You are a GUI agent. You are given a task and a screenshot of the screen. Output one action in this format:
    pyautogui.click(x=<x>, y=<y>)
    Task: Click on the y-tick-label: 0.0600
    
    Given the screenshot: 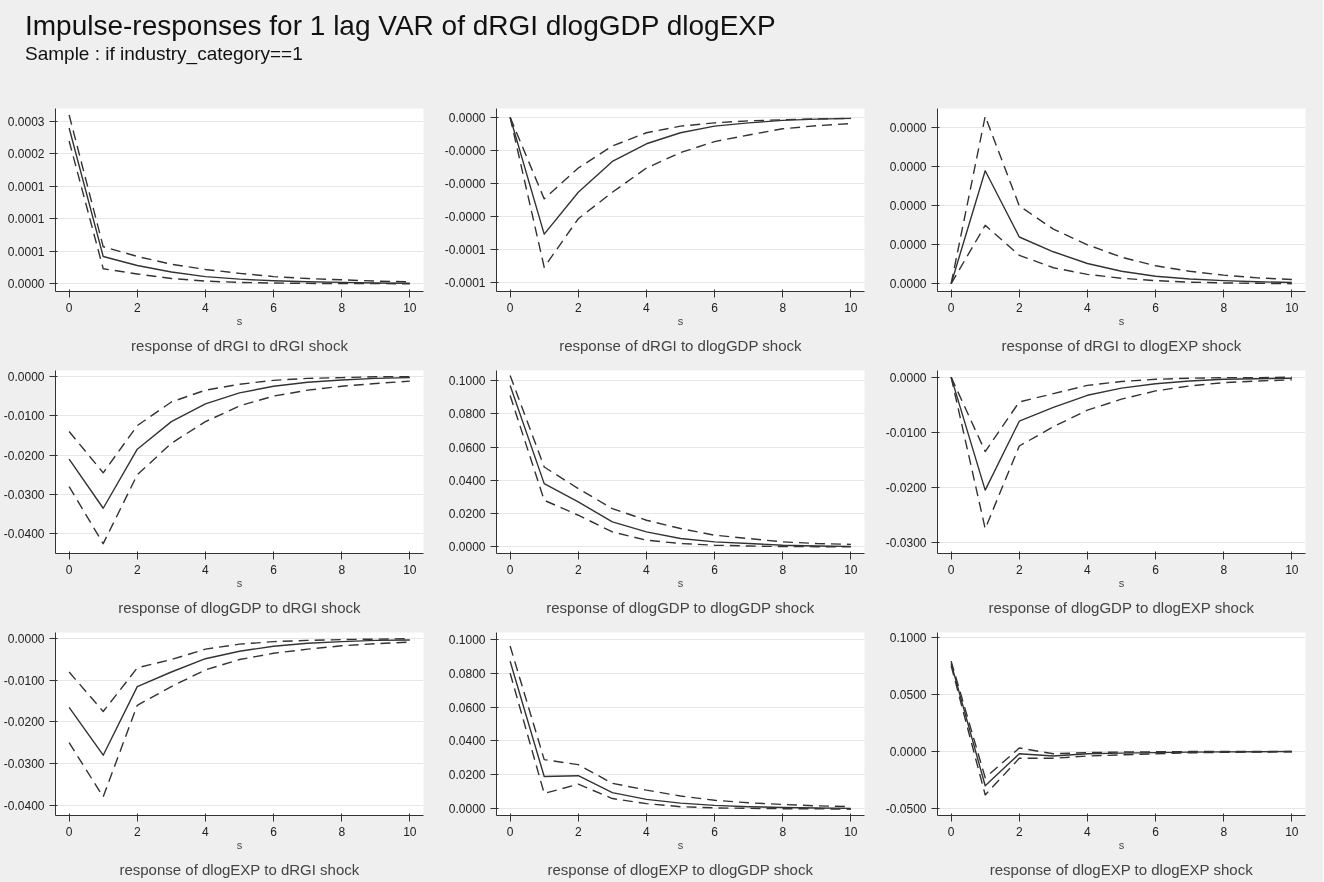 What is the action you would take?
    pyautogui.click(x=467, y=447)
    